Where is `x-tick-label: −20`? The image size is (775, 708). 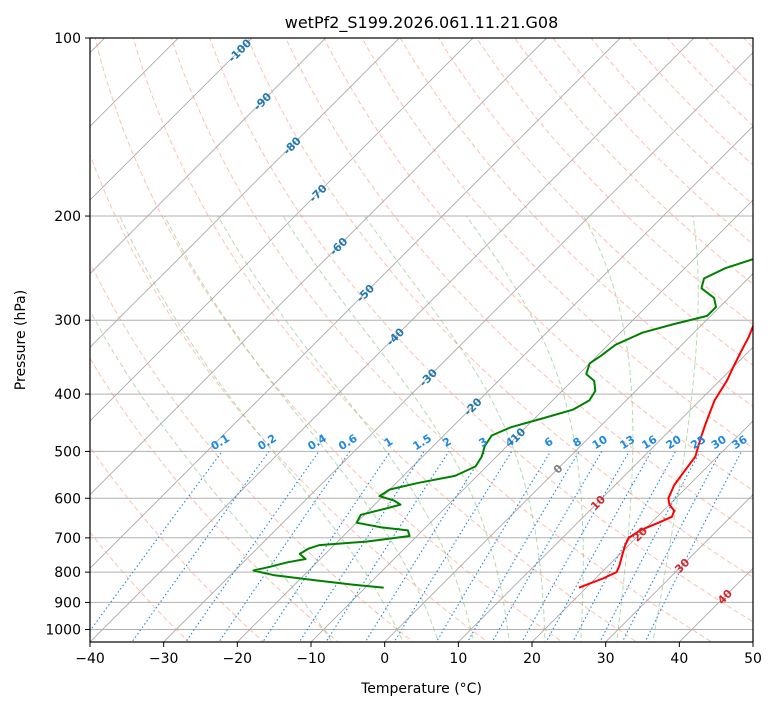 x-tick-label: −20 is located at coordinates (238, 659).